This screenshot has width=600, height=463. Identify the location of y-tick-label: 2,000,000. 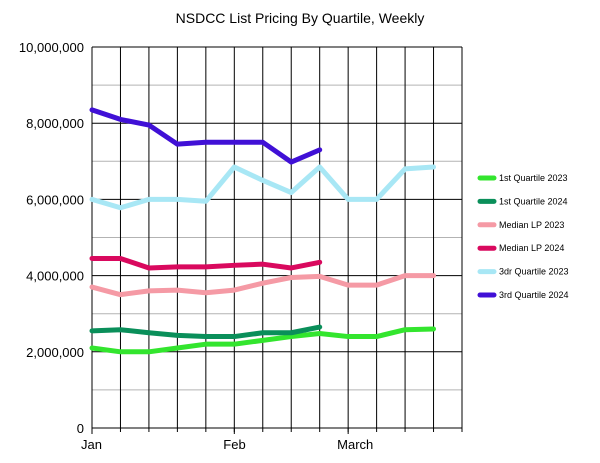
(55, 352).